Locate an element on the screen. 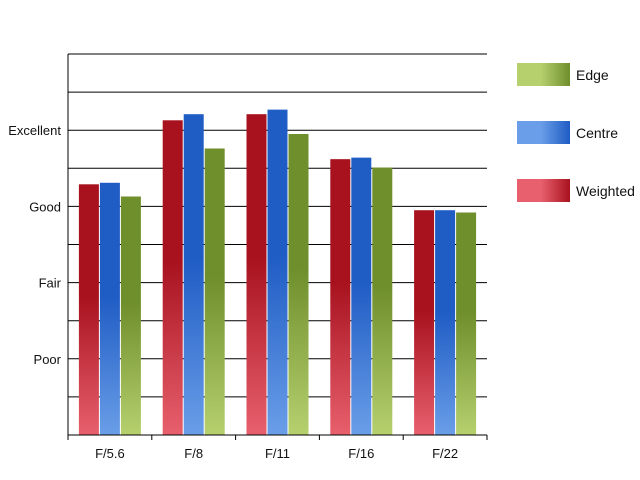 The width and height of the screenshot is (640, 480). legend-swatch-centre is located at coordinates (543, 132).